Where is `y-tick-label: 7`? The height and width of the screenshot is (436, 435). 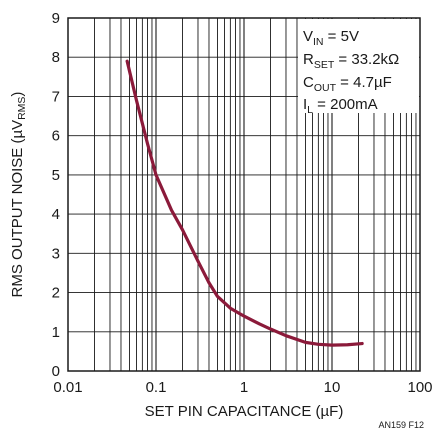
y-tick-label: 7 is located at coordinates (56, 96).